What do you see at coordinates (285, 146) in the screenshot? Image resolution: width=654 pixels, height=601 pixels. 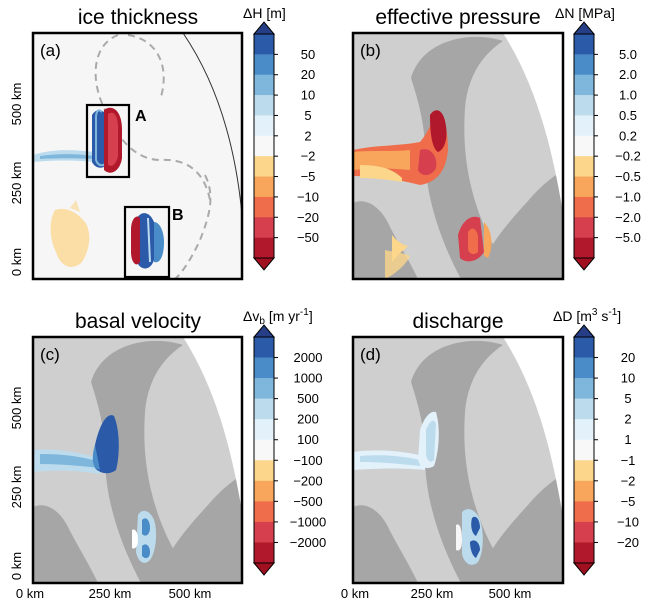 I see `colorbar-a: 50 20 10 5 2 −2 −5 −10 −20 −50` at bounding box center [285, 146].